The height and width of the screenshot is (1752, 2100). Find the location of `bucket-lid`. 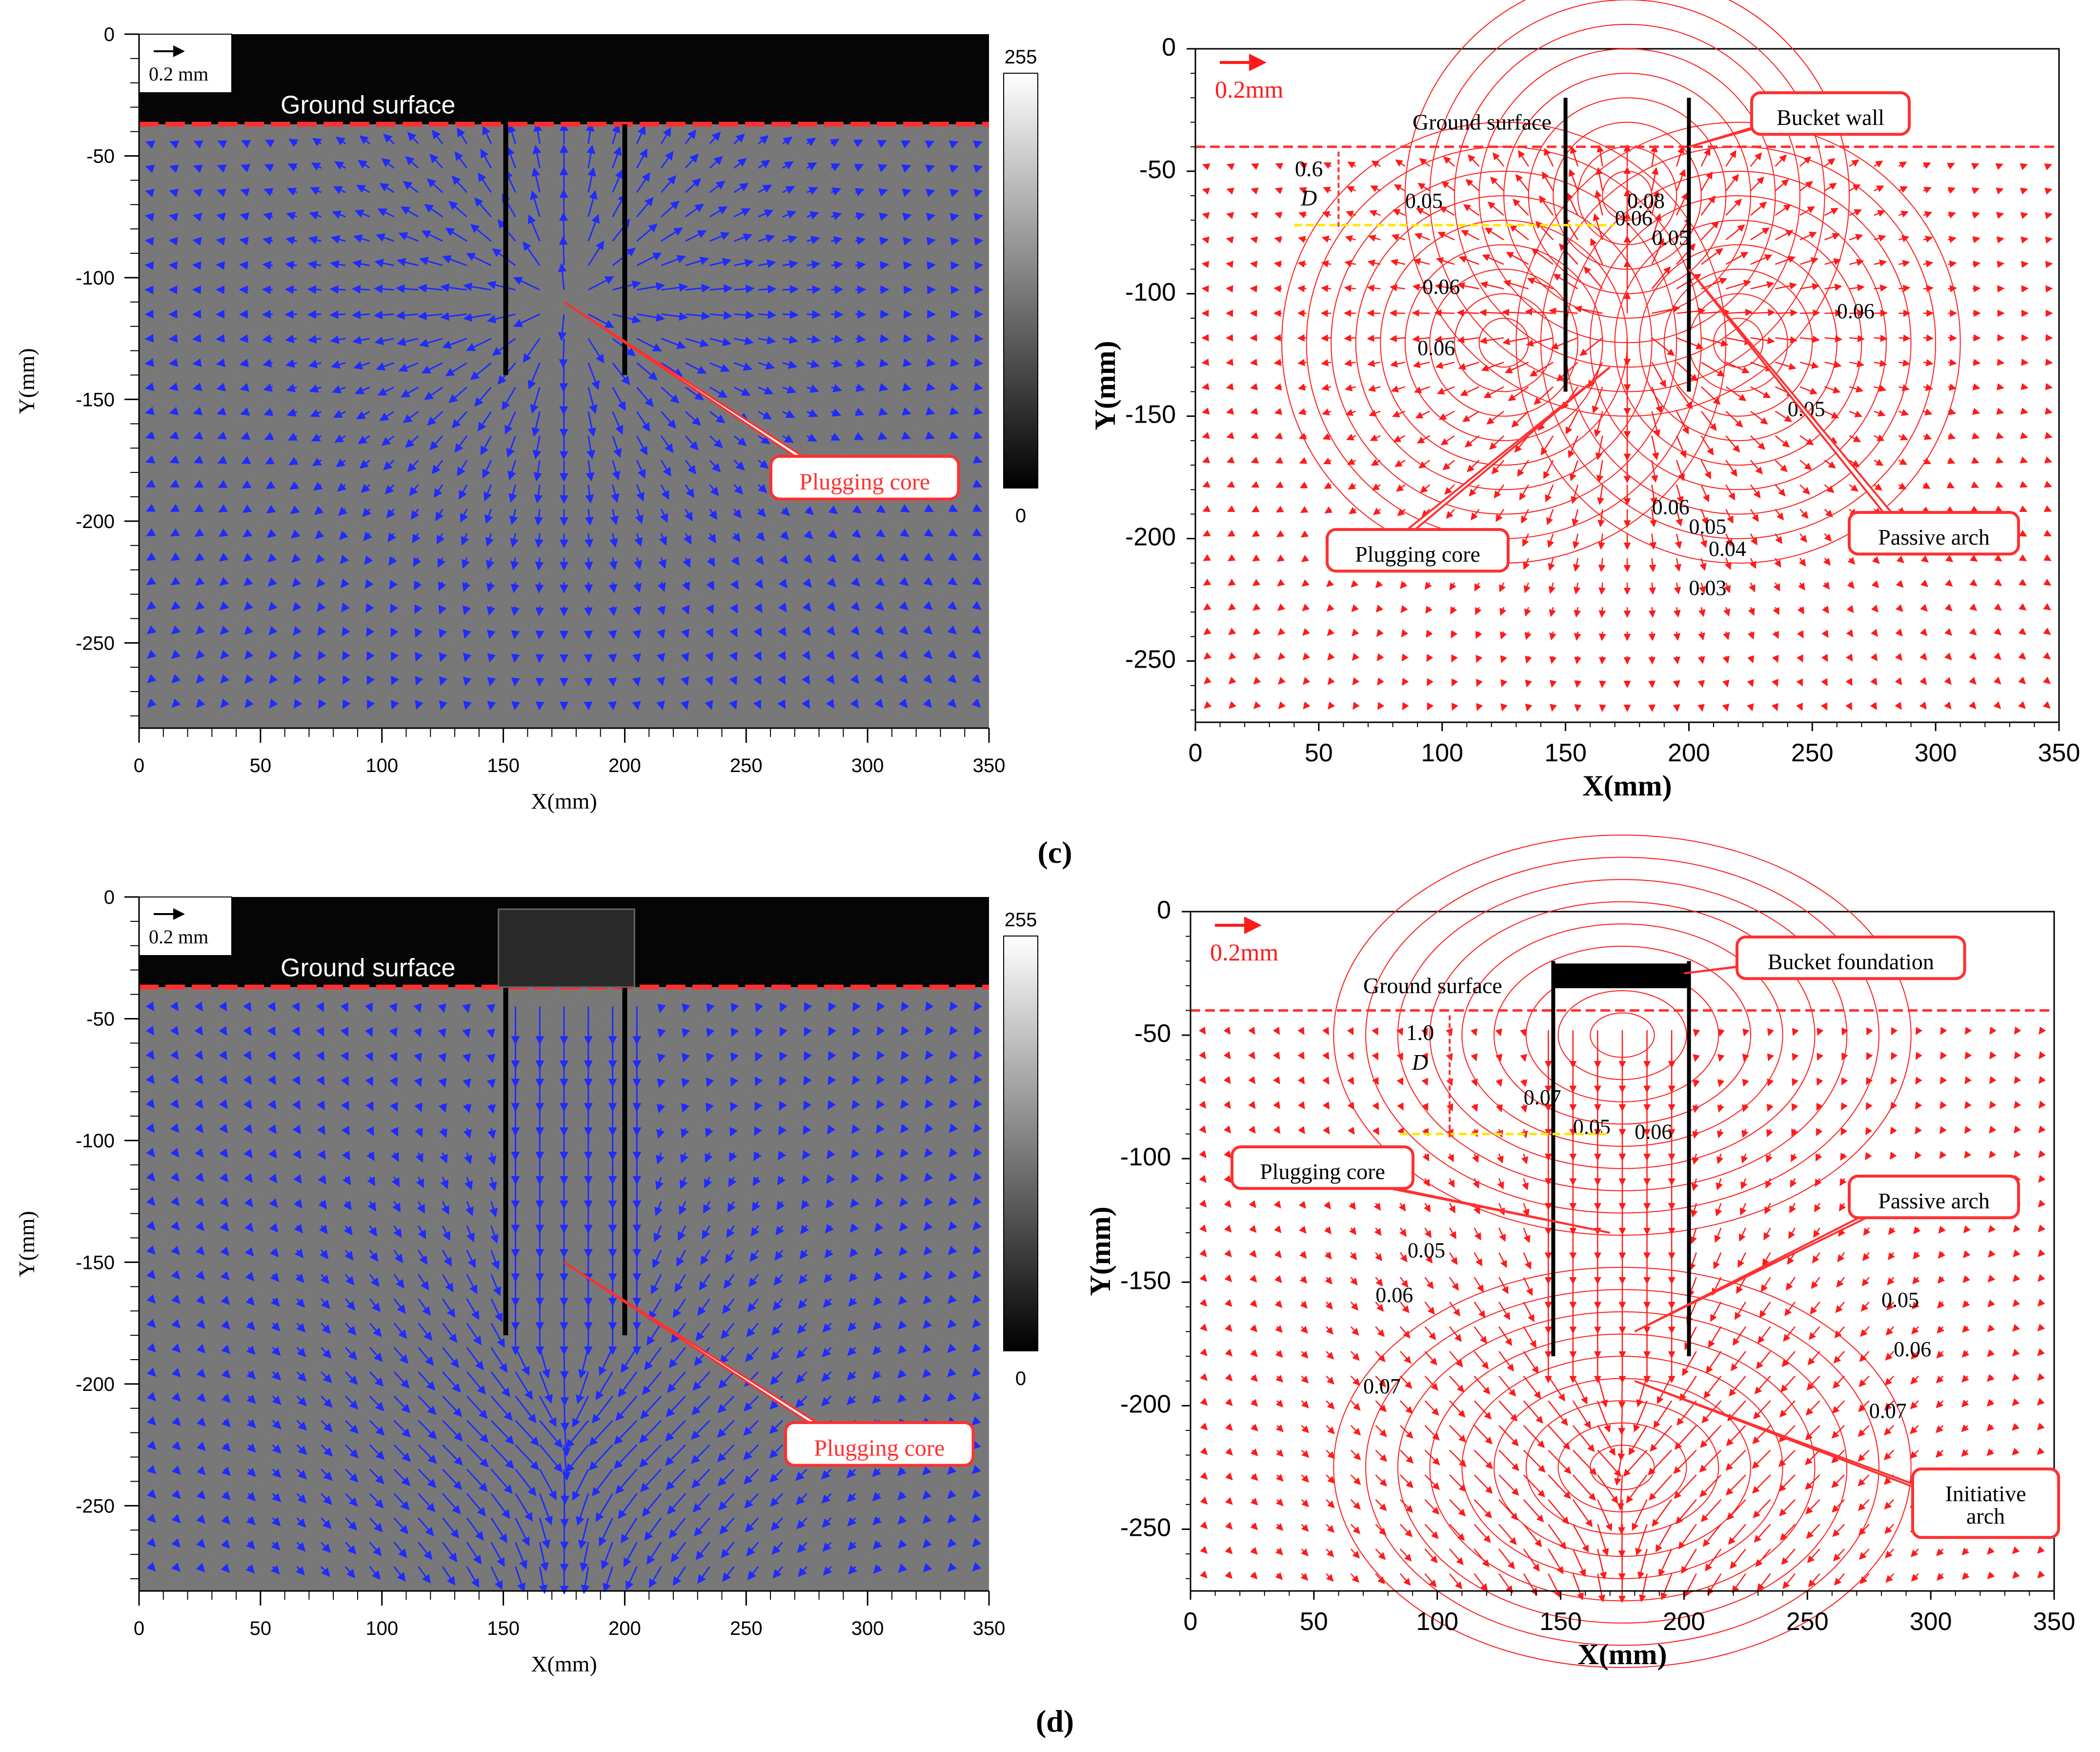

bucket-lid is located at coordinates (1621, 975).